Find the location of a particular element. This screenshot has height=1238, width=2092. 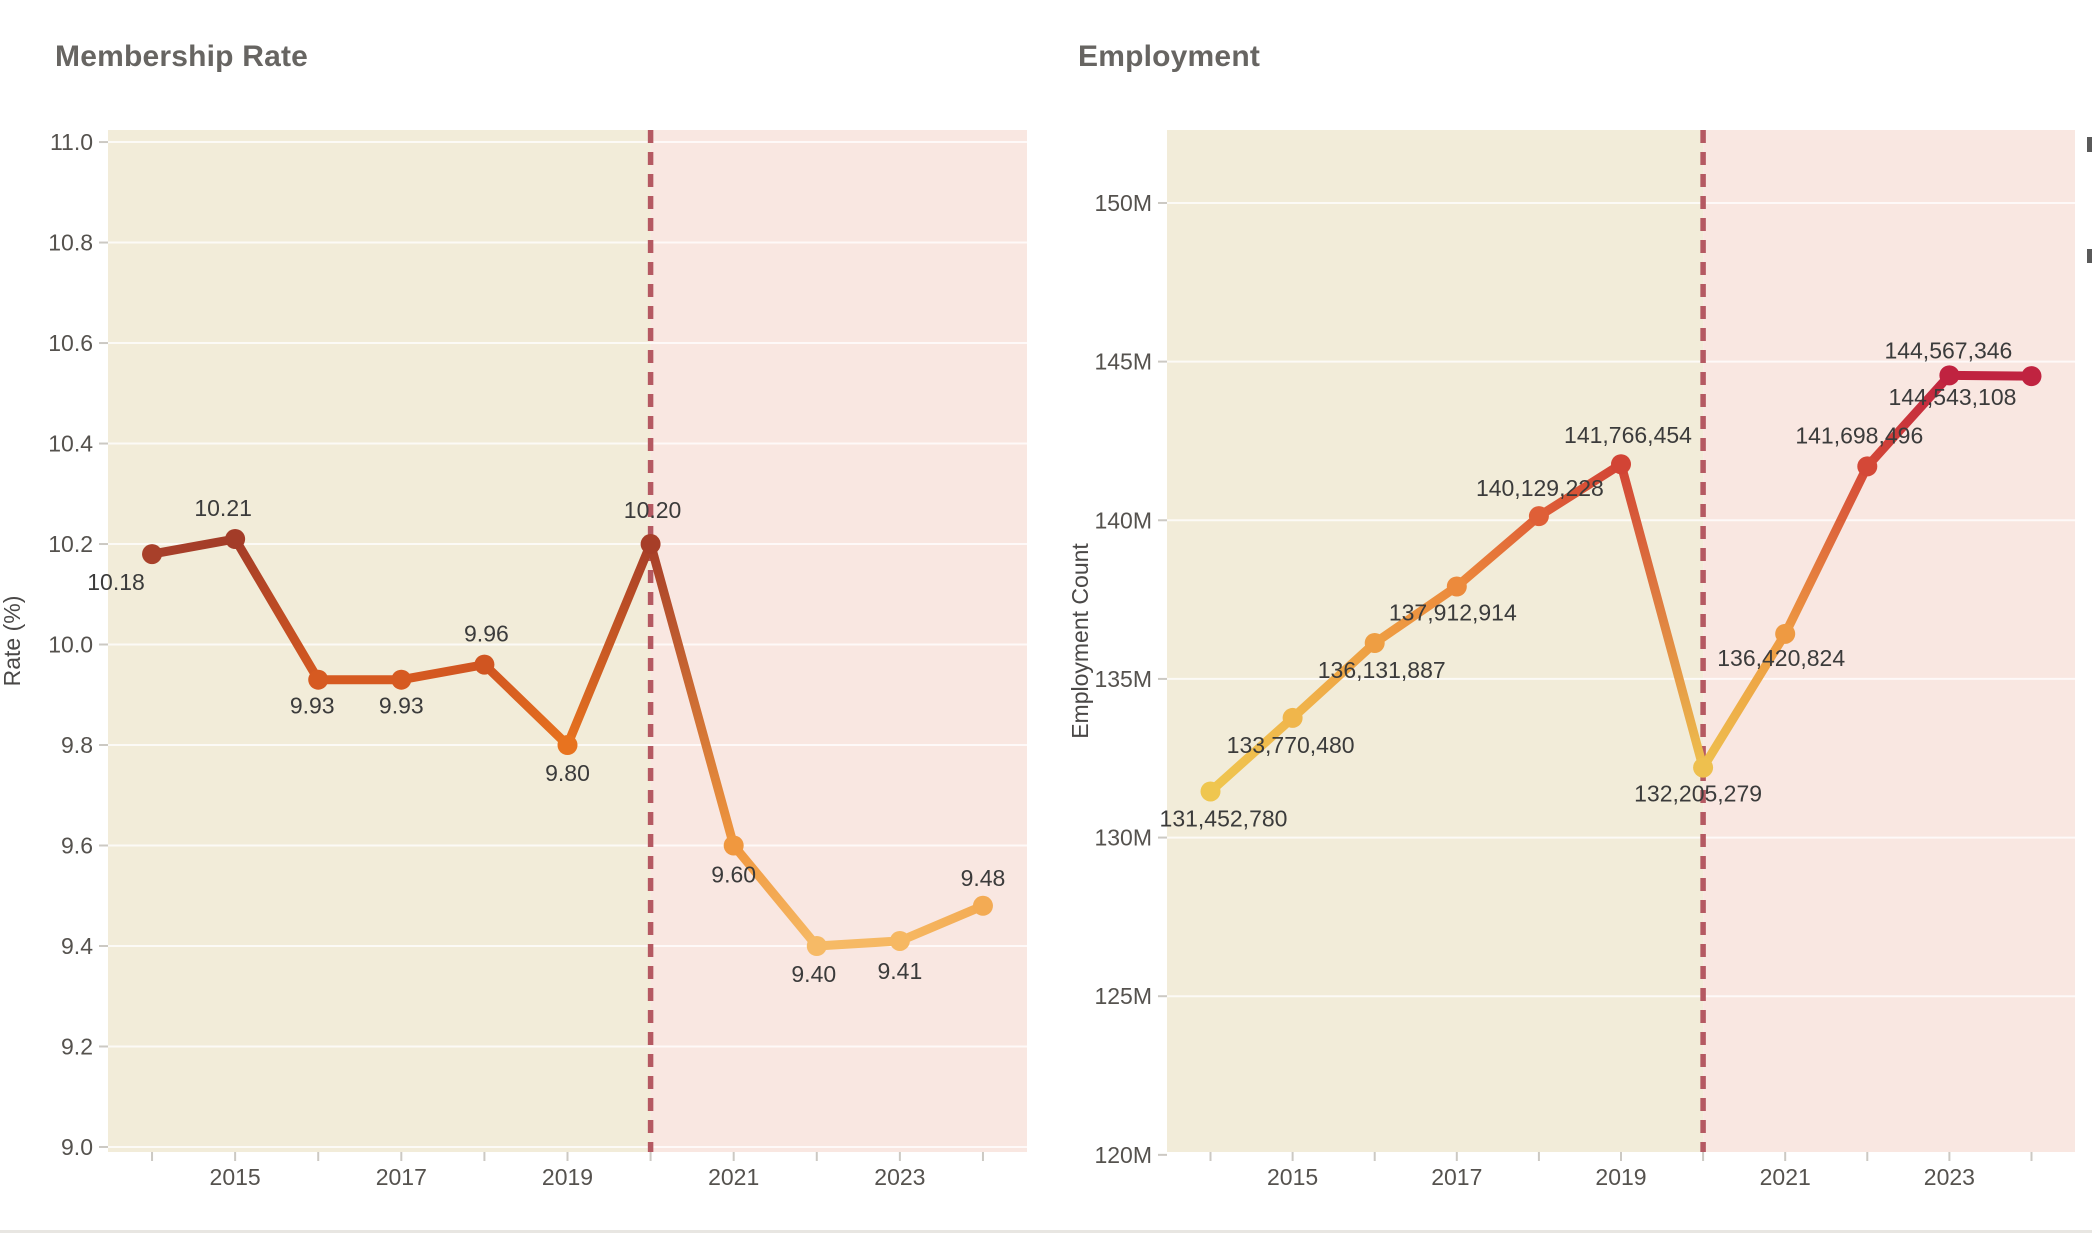

data-point-label: 9.80 is located at coordinates (567, 773).